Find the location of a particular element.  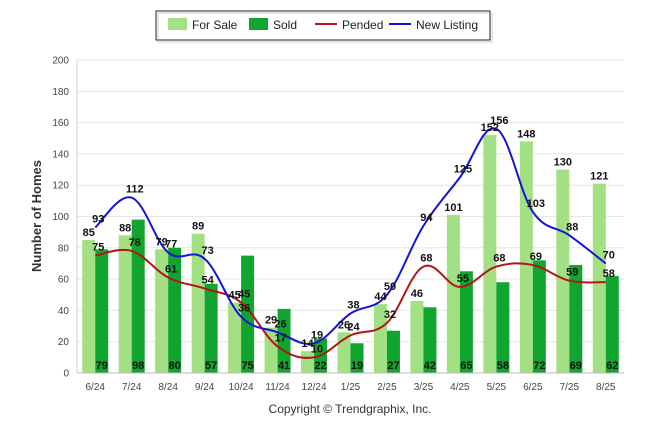

label-for-sale: 46 is located at coordinates (417, 294).